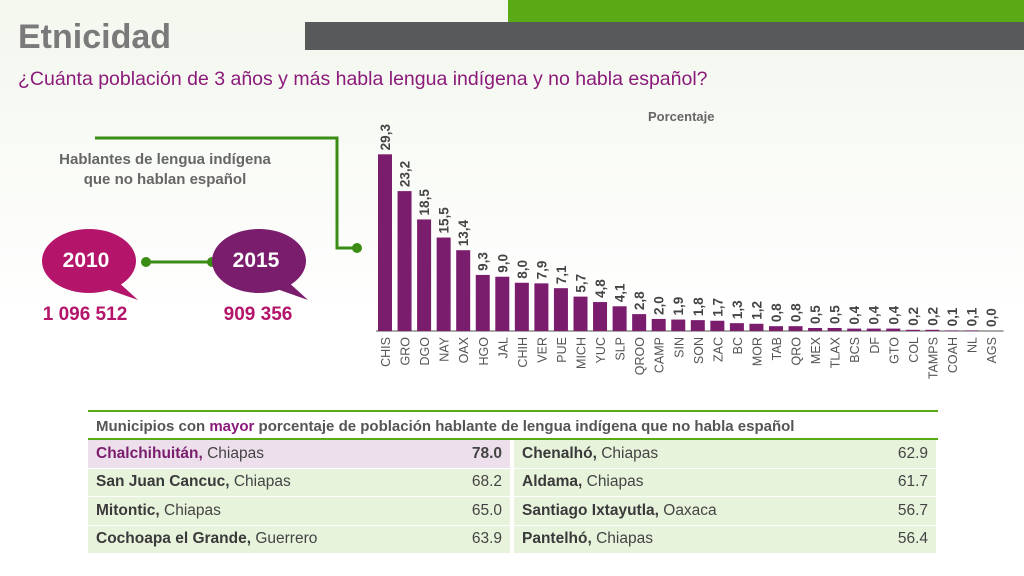 The width and height of the screenshot is (1024, 576). Describe the element at coordinates (502, 303) in the screenshot. I see `bar-jal` at that location.